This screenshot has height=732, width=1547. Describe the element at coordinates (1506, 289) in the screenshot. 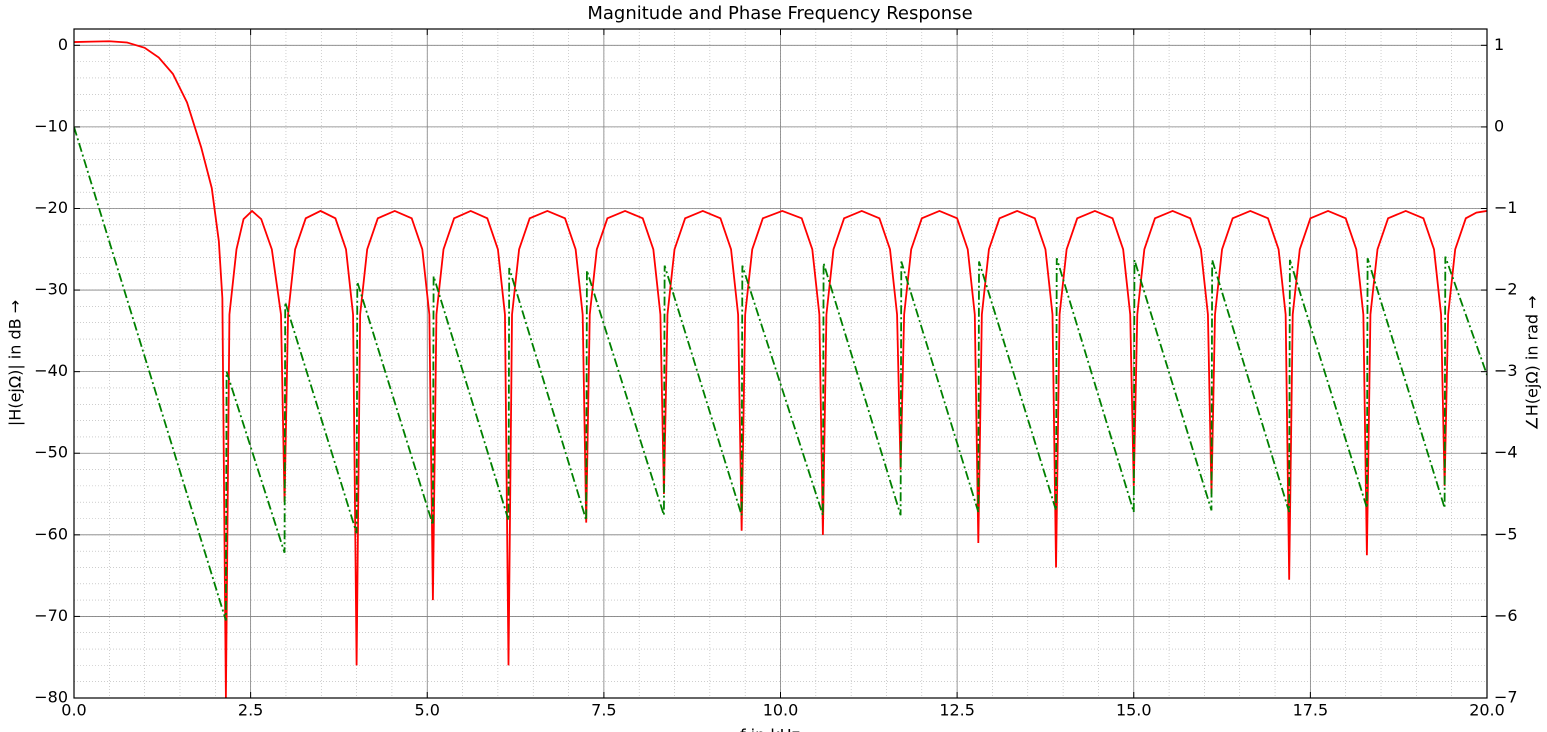

I see `y2-tick-label: −2` at that location.